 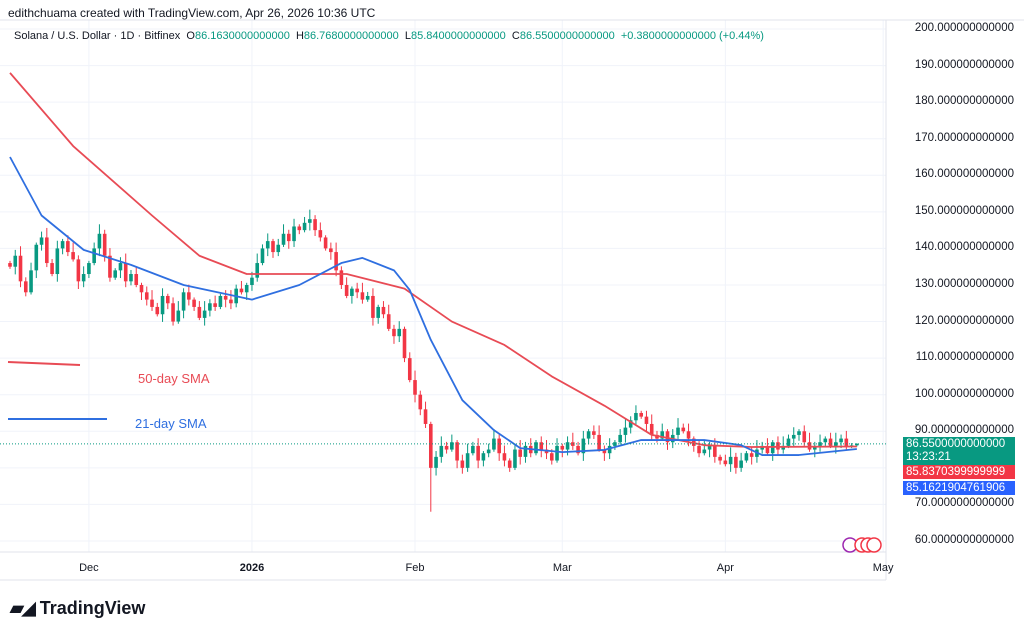 What do you see at coordinates (174, 378) in the screenshot?
I see `sma50-annotation: 50-day SMA` at bounding box center [174, 378].